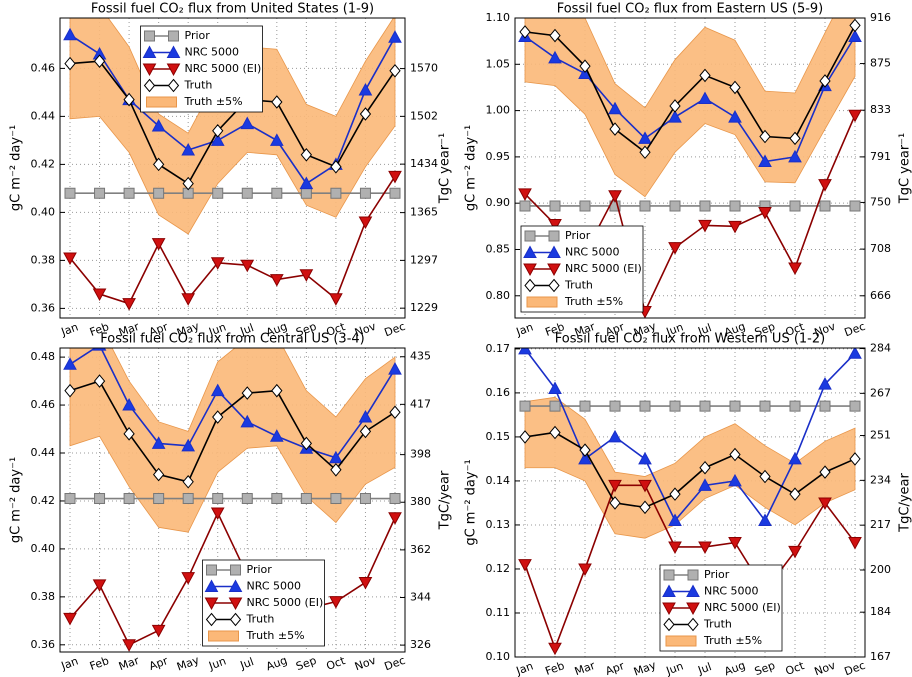  Describe the element at coordinates (880, 656) in the screenshot. I see `y2-tick-label: 167` at that location.